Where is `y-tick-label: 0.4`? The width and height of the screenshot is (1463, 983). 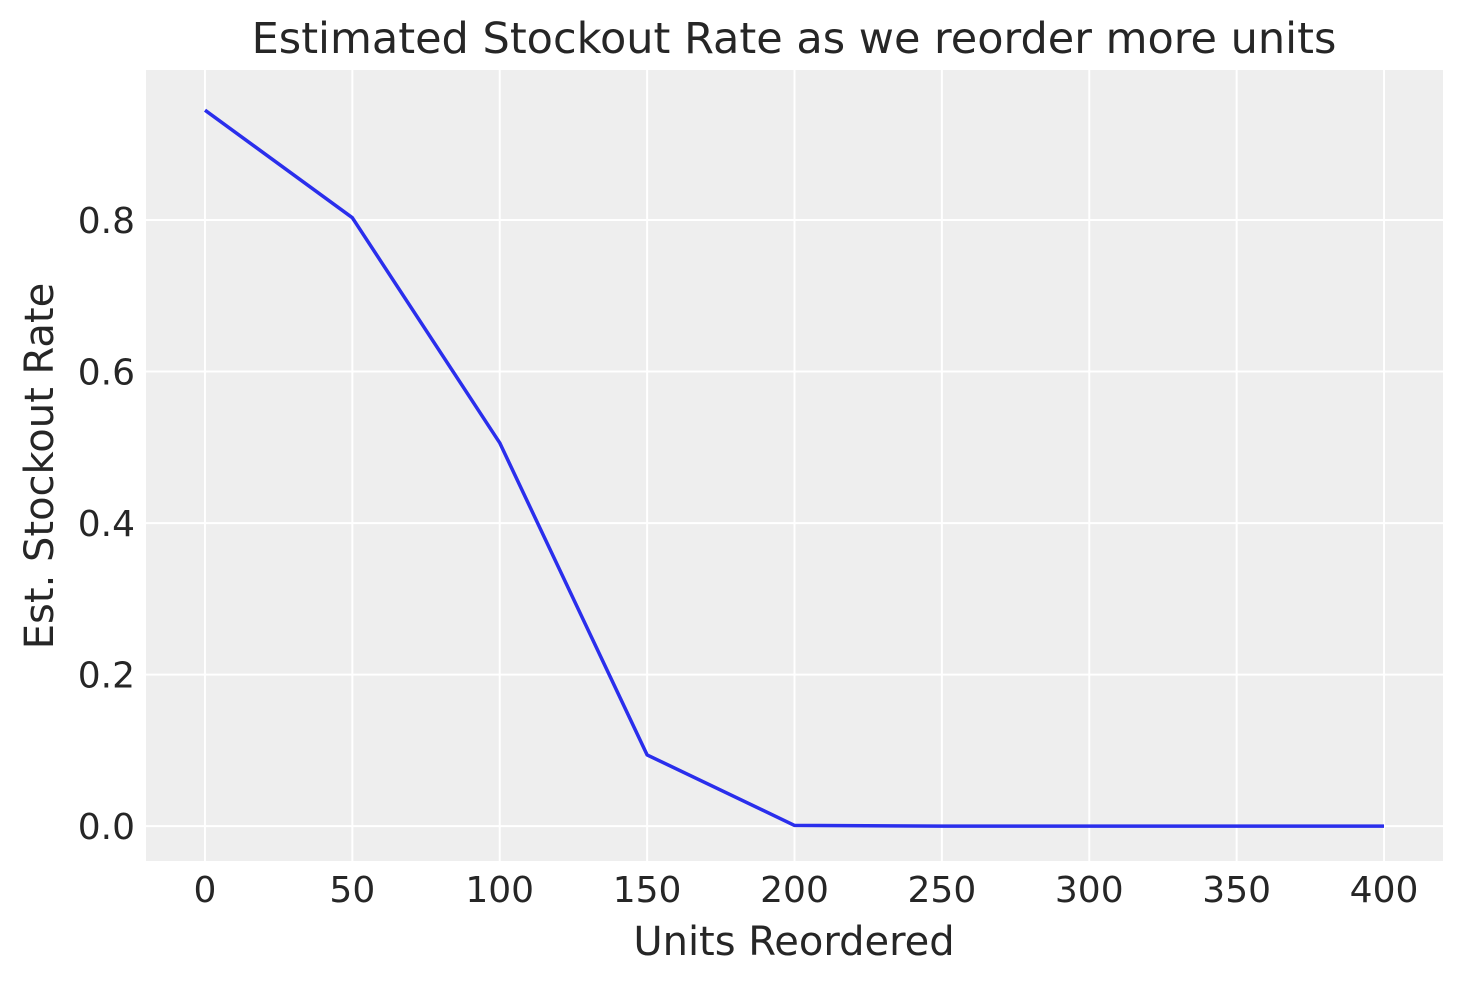
y-tick-label: 0.4 is located at coordinates (106, 524).